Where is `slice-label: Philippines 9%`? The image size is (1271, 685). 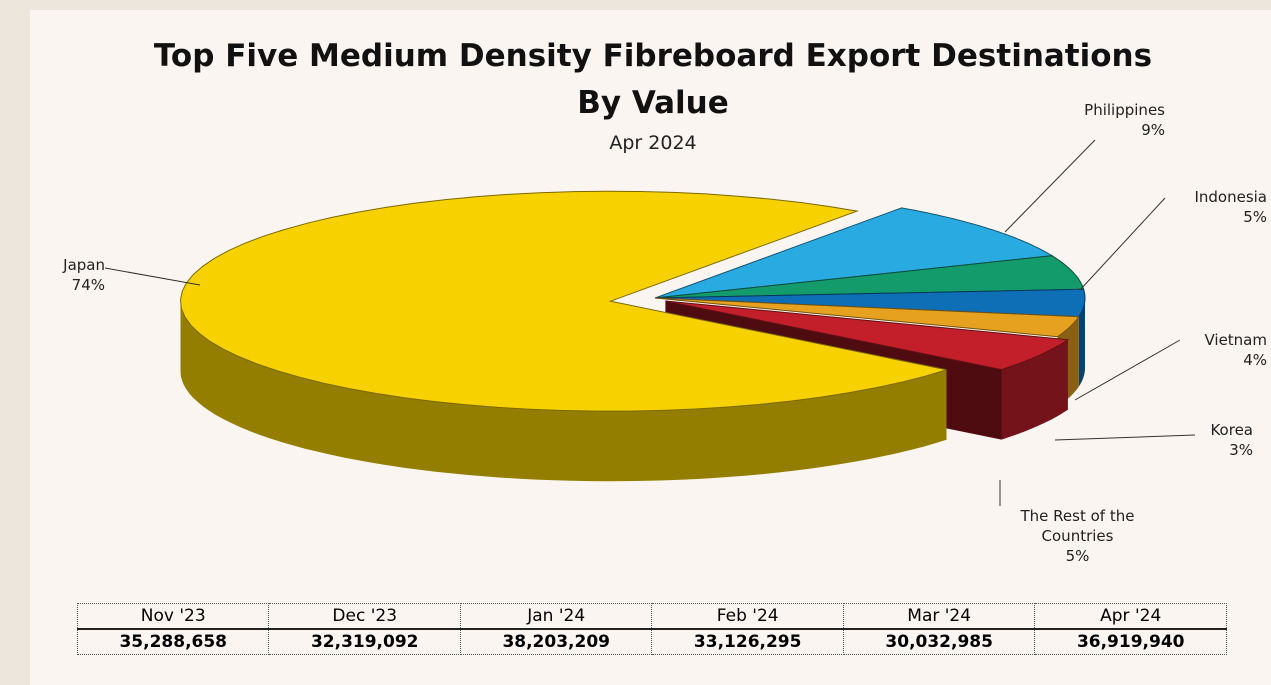
slice-label: Philippines 9% is located at coordinates (1102, 120).